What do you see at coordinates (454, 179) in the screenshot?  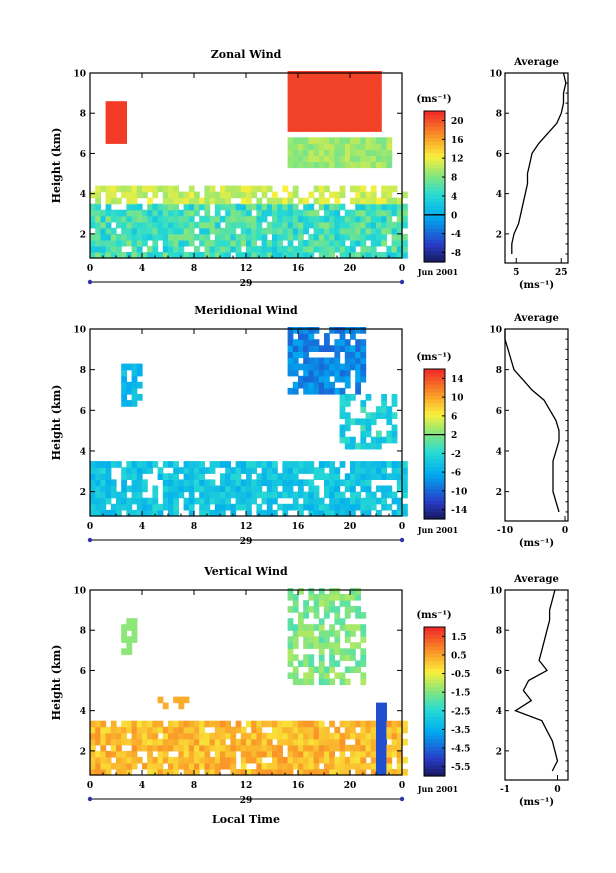 I see `colorbar-tick-label: 8` at bounding box center [454, 179].